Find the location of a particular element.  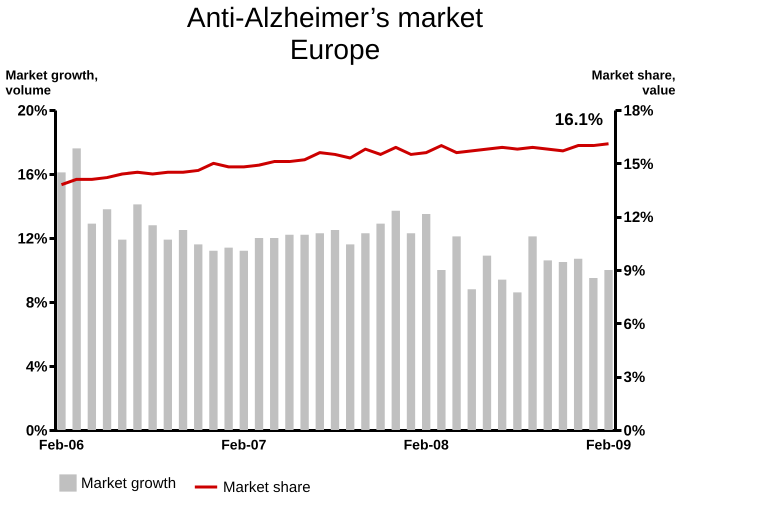

y-tick-label: 12% is located at coordinates (32, 239).